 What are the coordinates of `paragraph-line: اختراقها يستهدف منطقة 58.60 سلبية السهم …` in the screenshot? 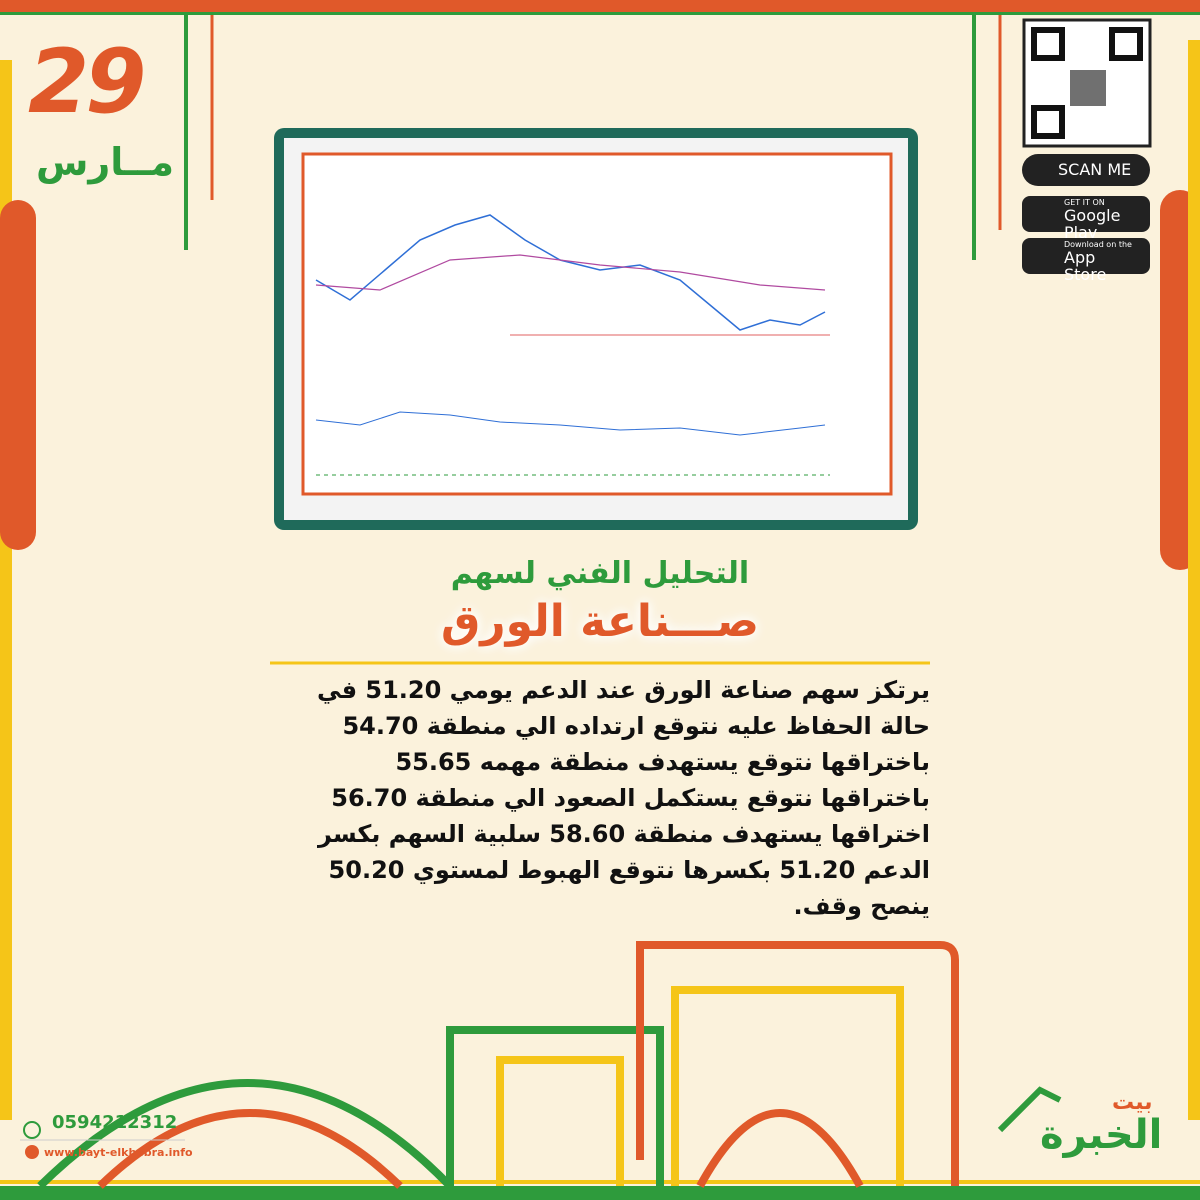 It's located at (624, 834).